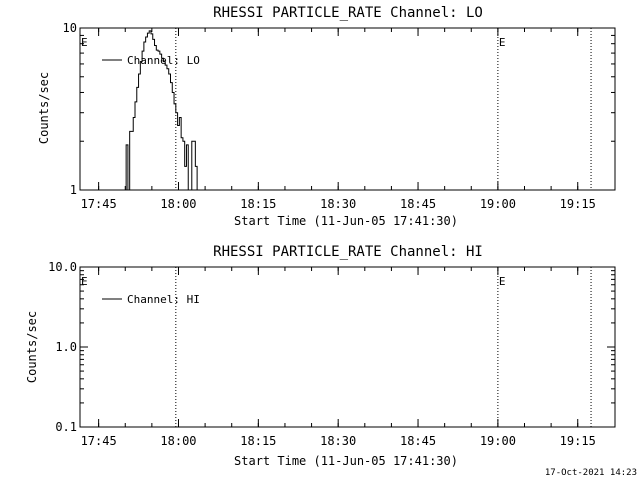 This screenshot has height=480, width=640. Describe the element at coordinates (99, 204) in the screenshot. I see `lo-x-tick-label: 17:45` at that location.